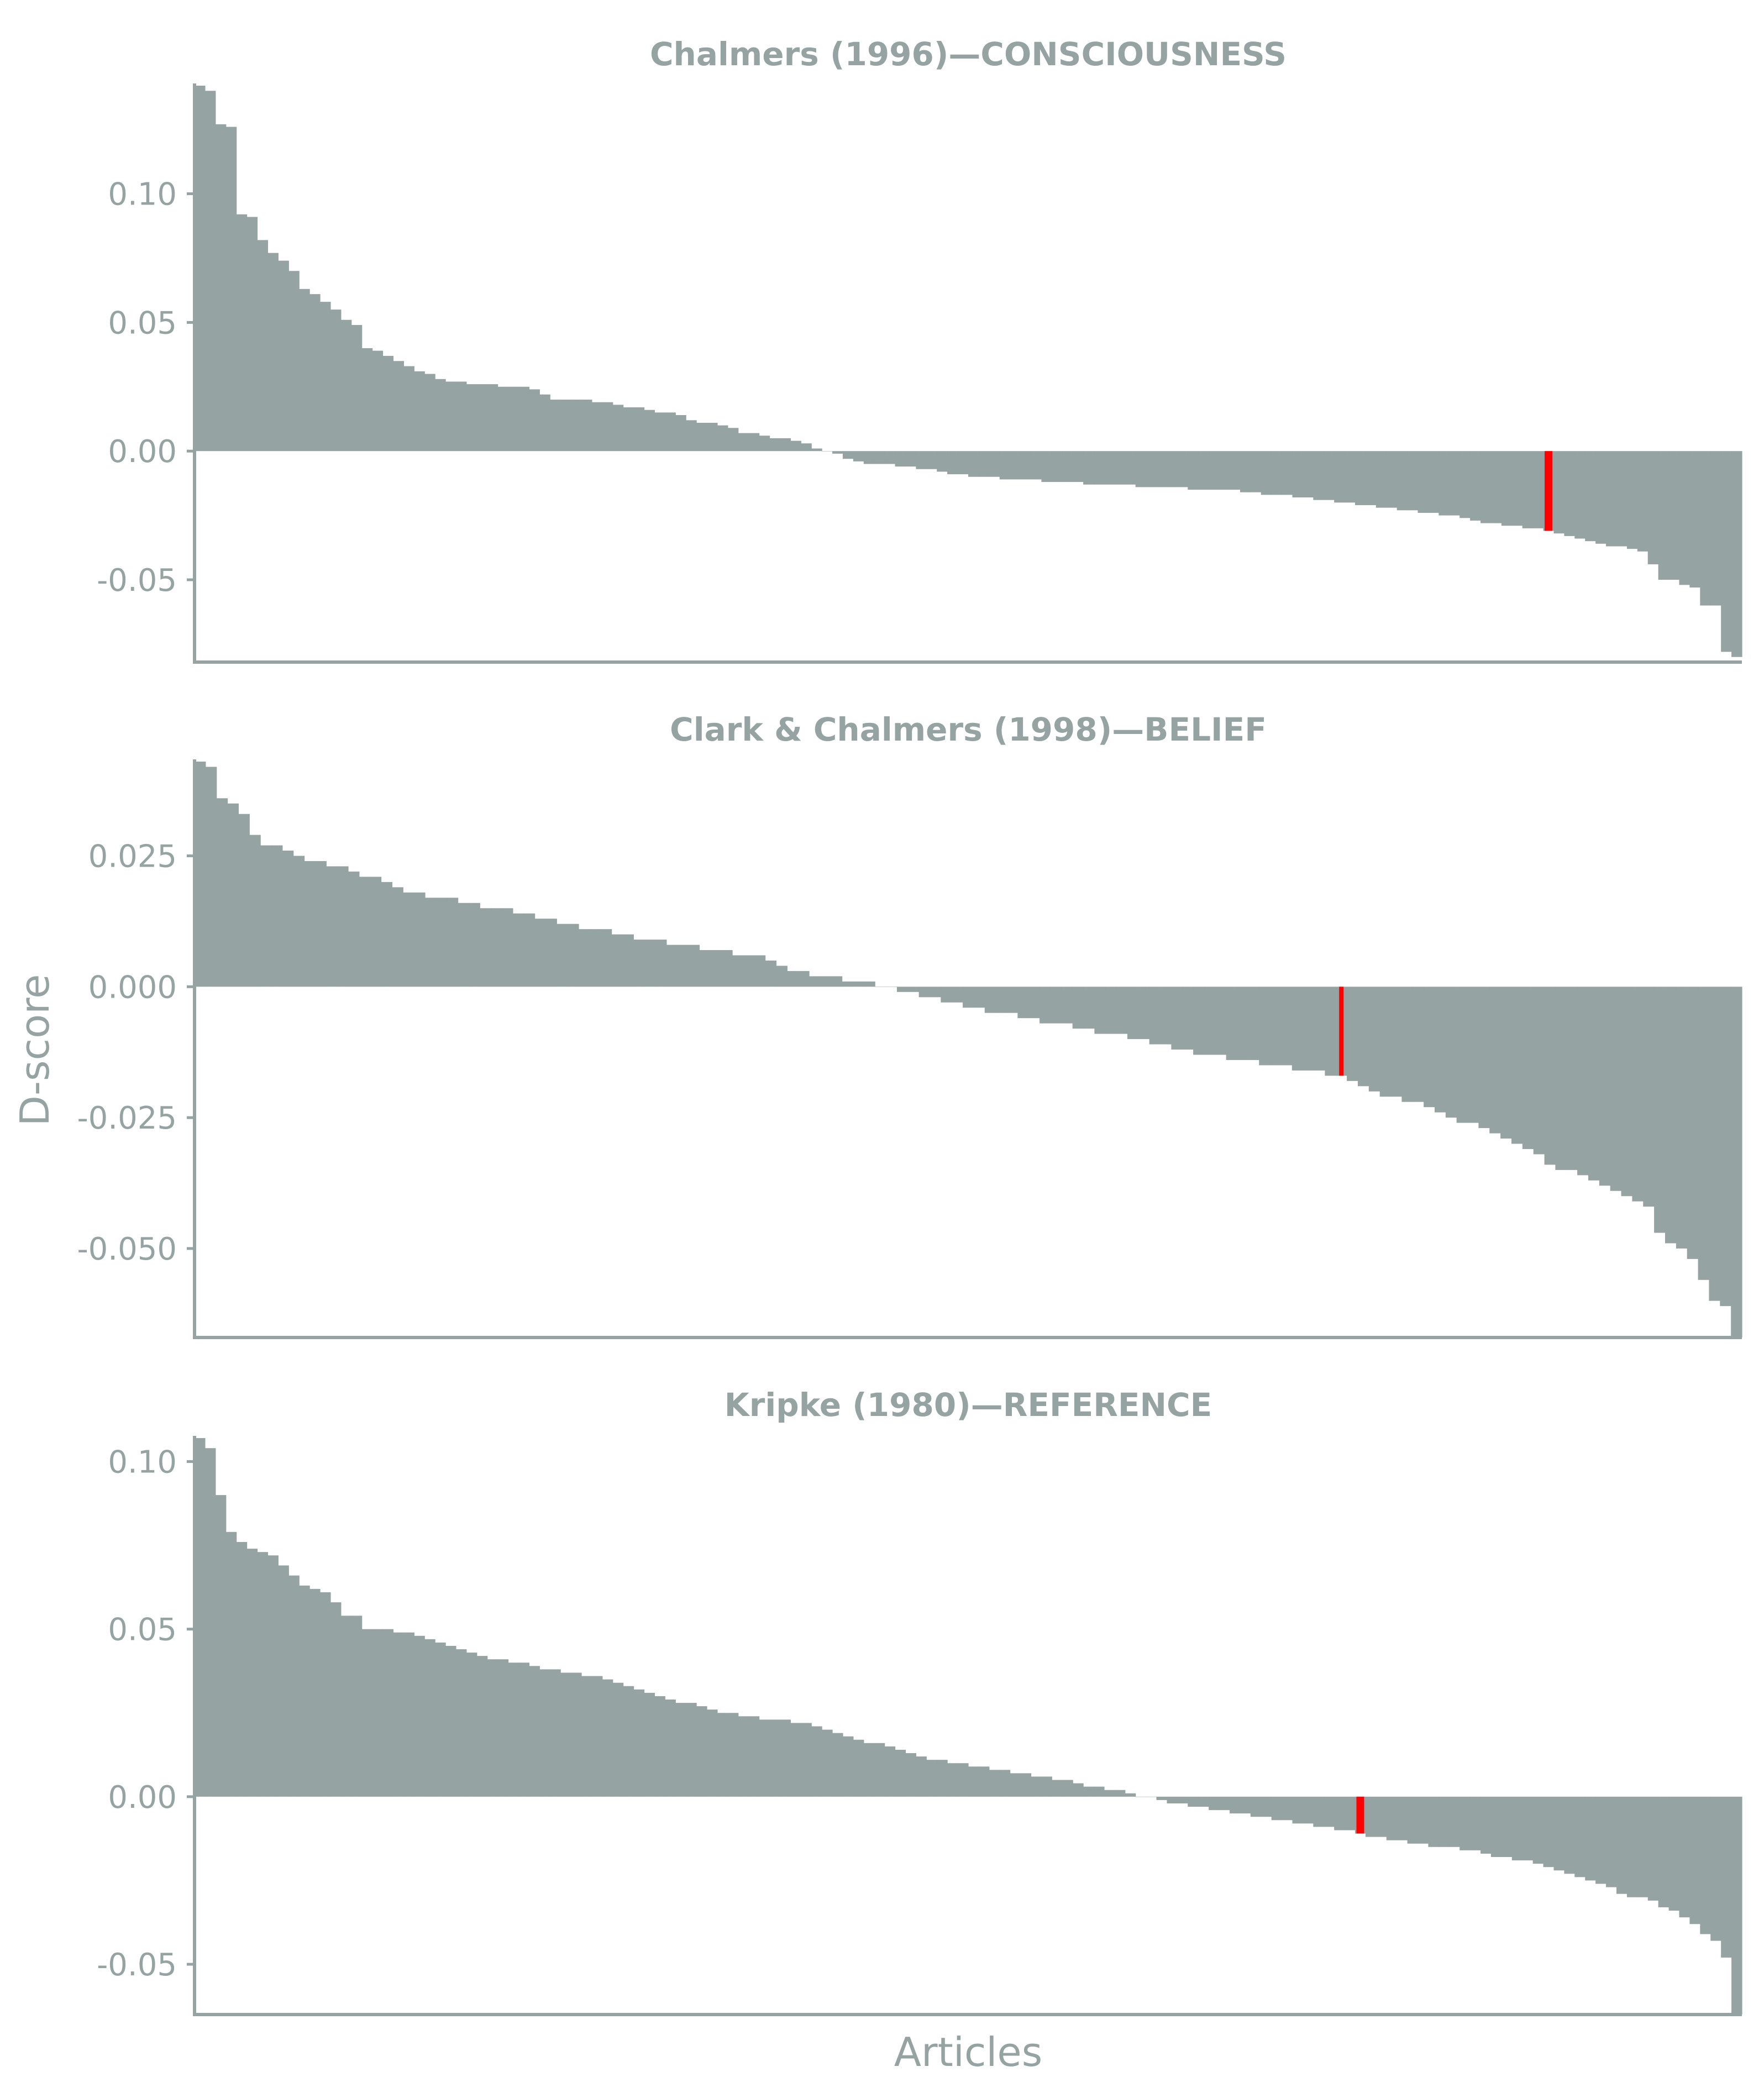 The image size is (1764, 2098). Describe the element at coordinates (969, 2052) in the screenshot. I see `x-axis-title: Articles` at that location.